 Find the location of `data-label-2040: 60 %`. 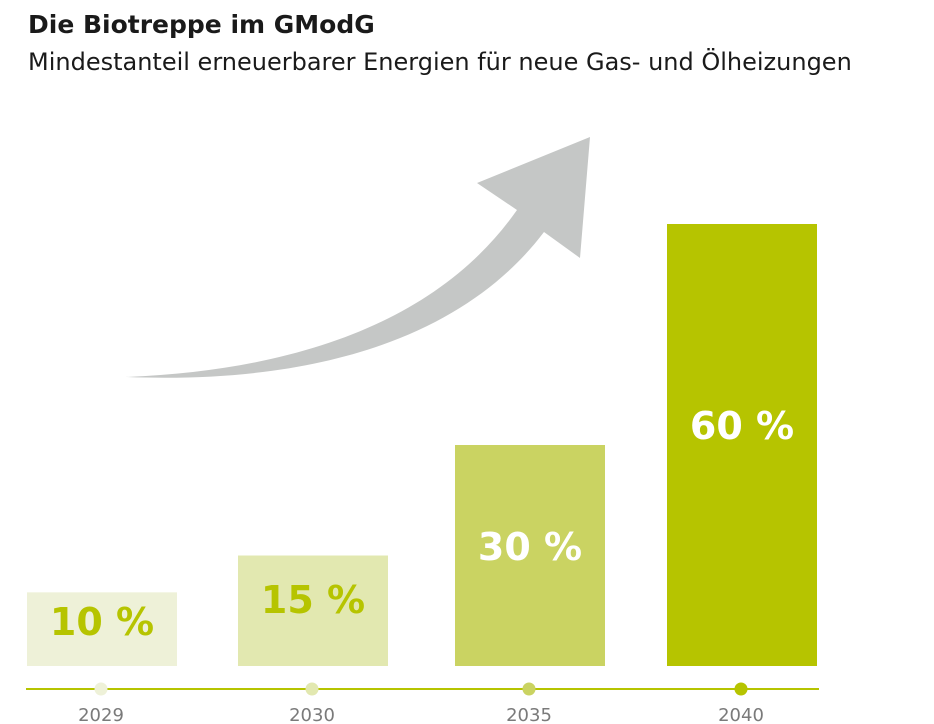

data-label-2040: 60 % is located at coordinates (742, 426).